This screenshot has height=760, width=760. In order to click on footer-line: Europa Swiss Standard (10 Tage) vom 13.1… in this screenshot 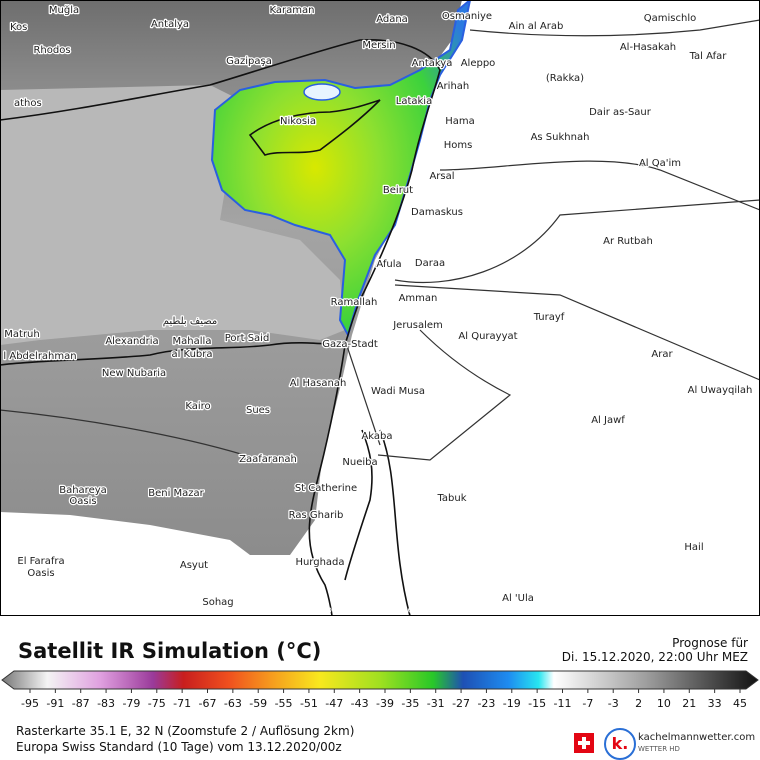, I will do `click(179, 747)`.